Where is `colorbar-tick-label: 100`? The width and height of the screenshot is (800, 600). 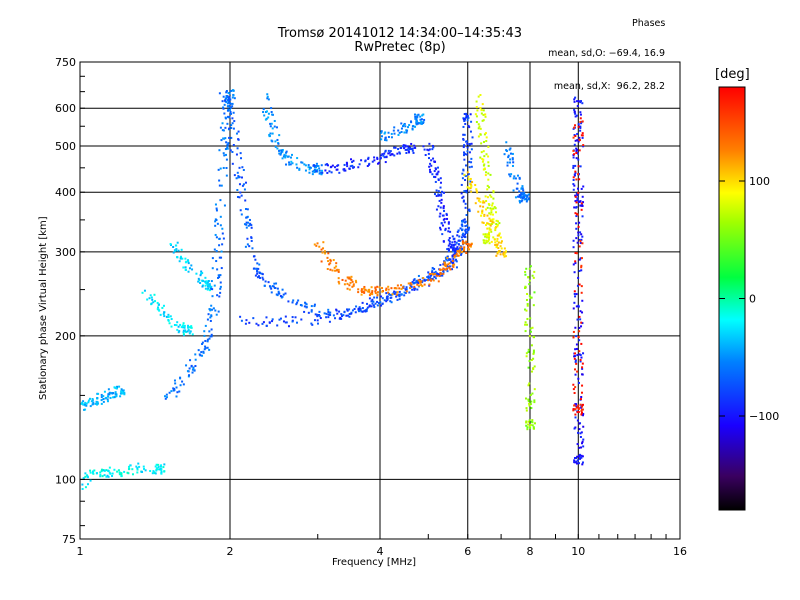 colorbar-tick-label: 100 is located at coordinates (759, 181).